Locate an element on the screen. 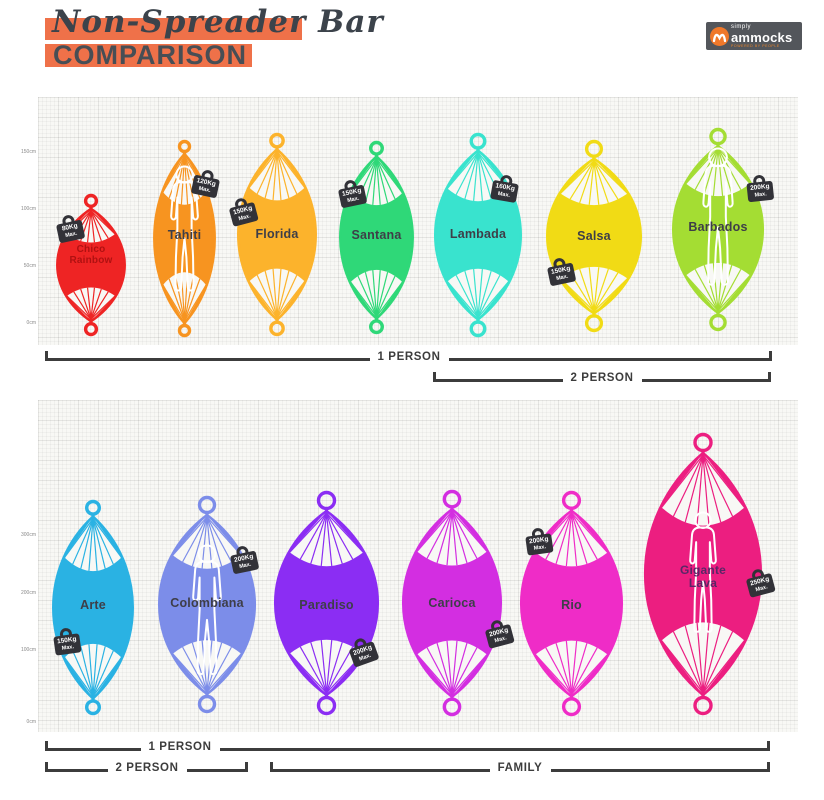  hammock-tahiti is located at coordinates (184, 241).